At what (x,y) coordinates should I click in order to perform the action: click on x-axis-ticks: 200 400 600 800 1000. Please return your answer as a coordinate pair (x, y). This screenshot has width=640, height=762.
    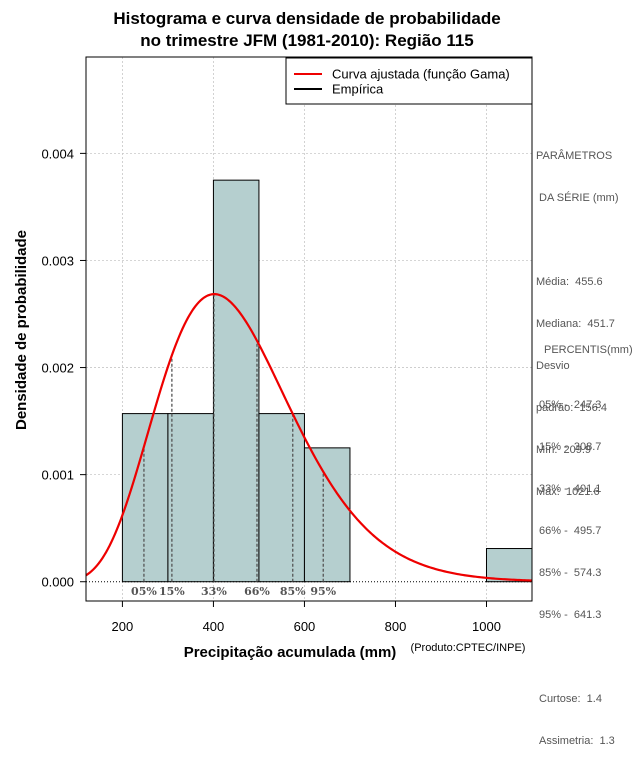
    Looking at the image, I should click on (306, 617).